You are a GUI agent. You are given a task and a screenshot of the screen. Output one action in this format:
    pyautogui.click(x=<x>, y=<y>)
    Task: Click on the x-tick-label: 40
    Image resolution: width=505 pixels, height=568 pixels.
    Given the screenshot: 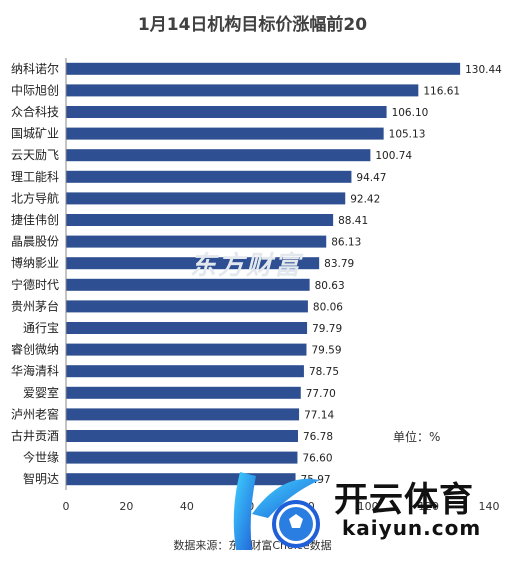 What is the action you would take?
    pyautogui.click(x=187, y=506)
    